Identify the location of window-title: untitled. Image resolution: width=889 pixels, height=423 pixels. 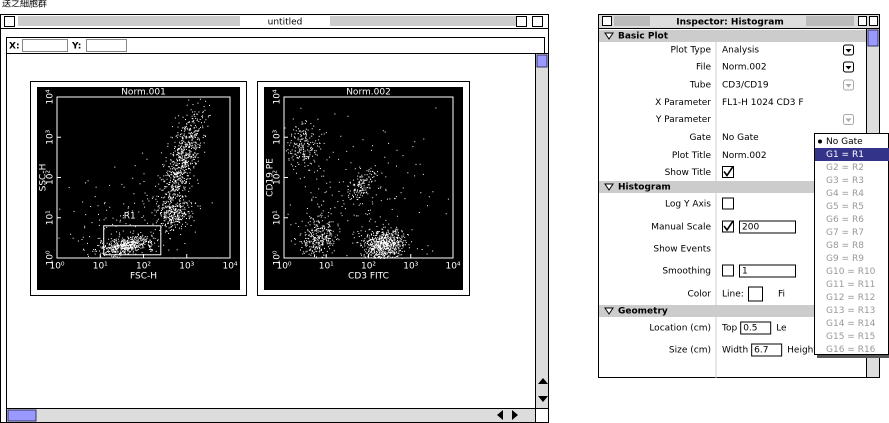
(285, 23).